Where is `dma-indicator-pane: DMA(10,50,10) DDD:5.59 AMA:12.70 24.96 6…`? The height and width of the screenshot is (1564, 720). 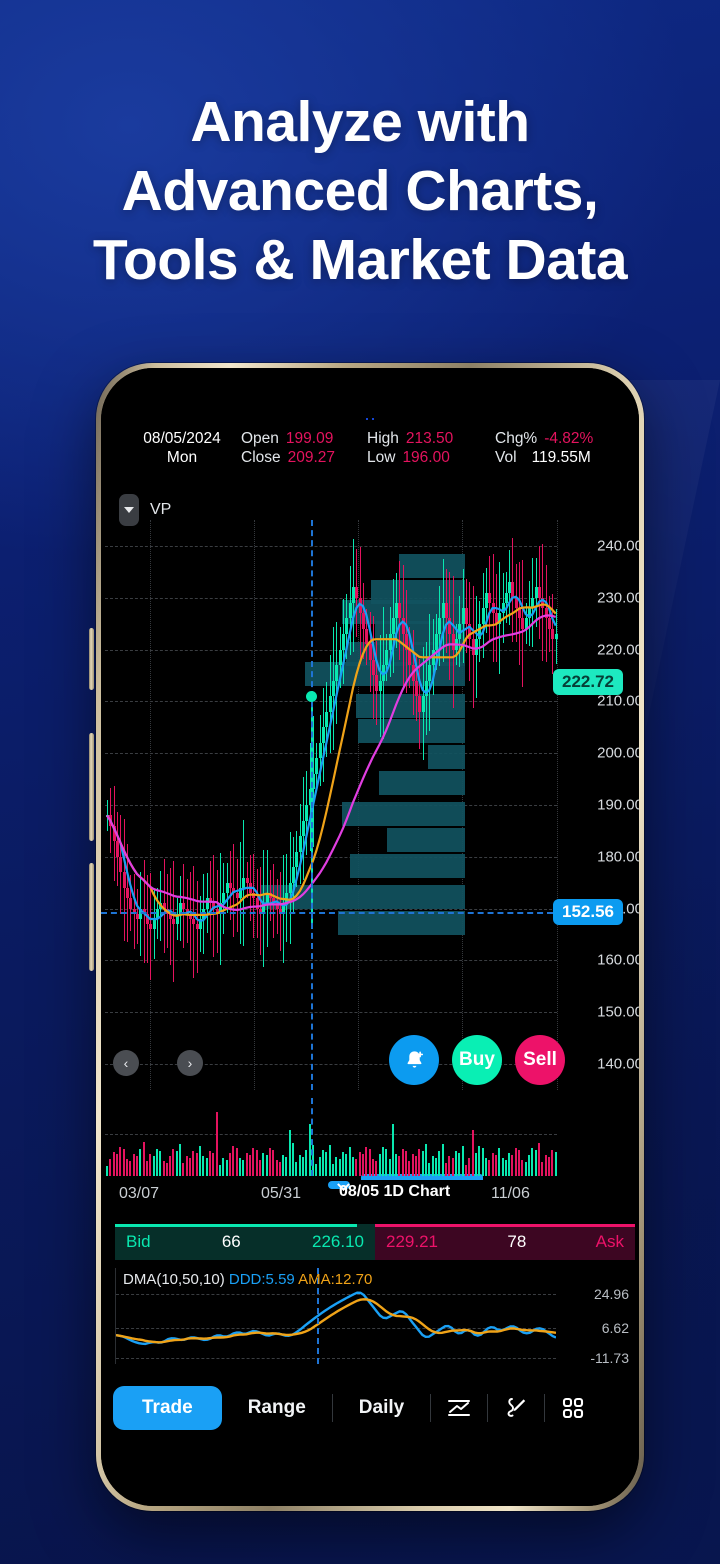 dma-indicator-pane: DMA(10,50,10) DDD:5.59 AMA:12.70 24.96 6… is located at coordinates (375, 1317).